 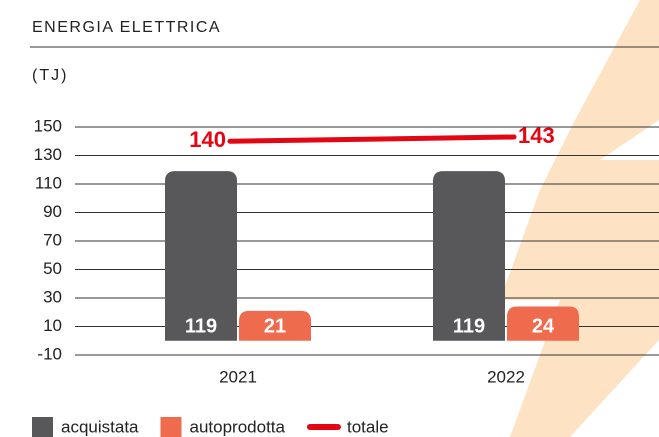 I want to click on y-axis-label: (TJ), so click(x=50, y=75).